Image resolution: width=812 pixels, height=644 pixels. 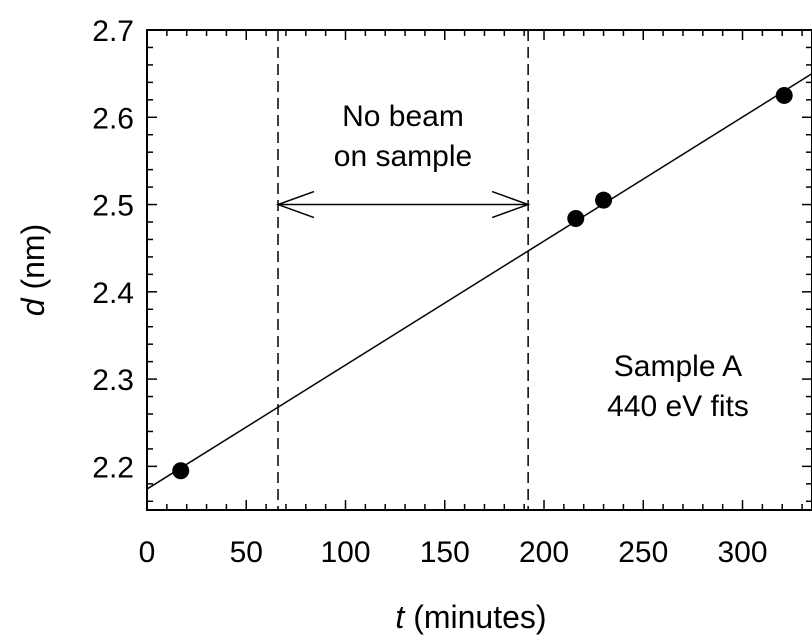 I want to click on arrowhead-right, so click(x=511, y=204).